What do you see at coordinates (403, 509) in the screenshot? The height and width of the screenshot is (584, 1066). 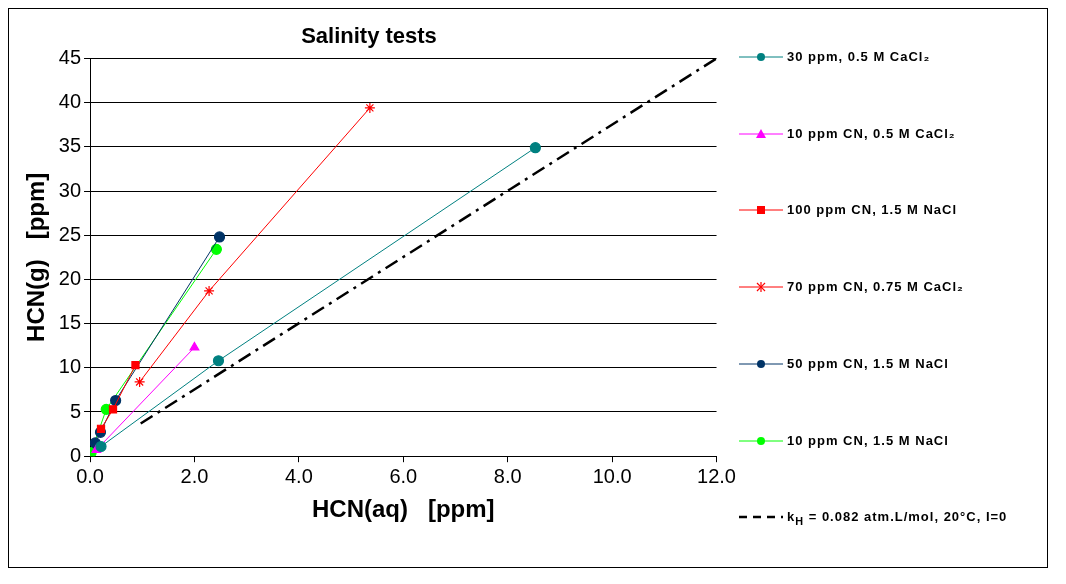 I see `x-axis-title: HCN(aq) [ppm]` at bounding box center [403, 509].